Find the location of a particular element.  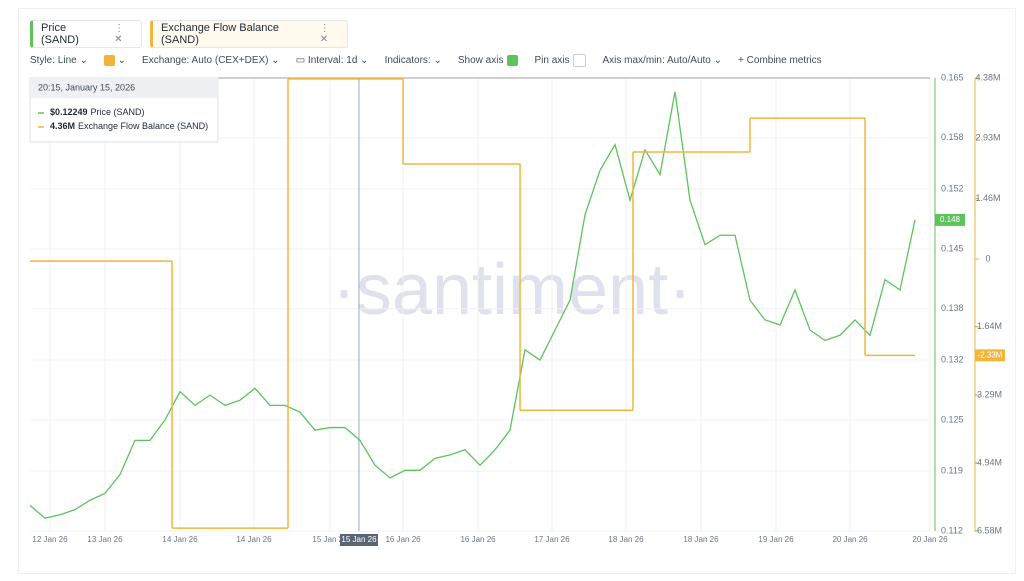

indicators-select: Indicators: ⌄ is located at coordinates (413, 60).